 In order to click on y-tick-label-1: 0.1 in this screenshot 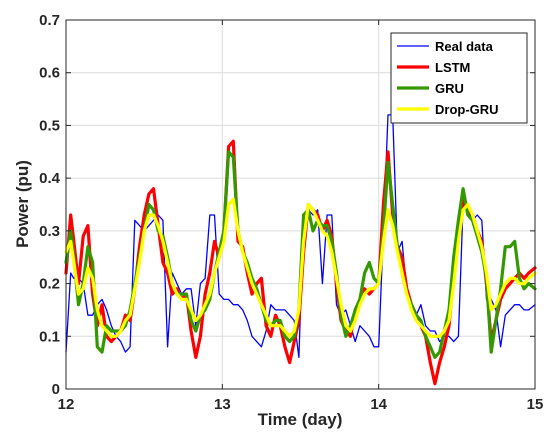, I will do `click(49, 336)`.